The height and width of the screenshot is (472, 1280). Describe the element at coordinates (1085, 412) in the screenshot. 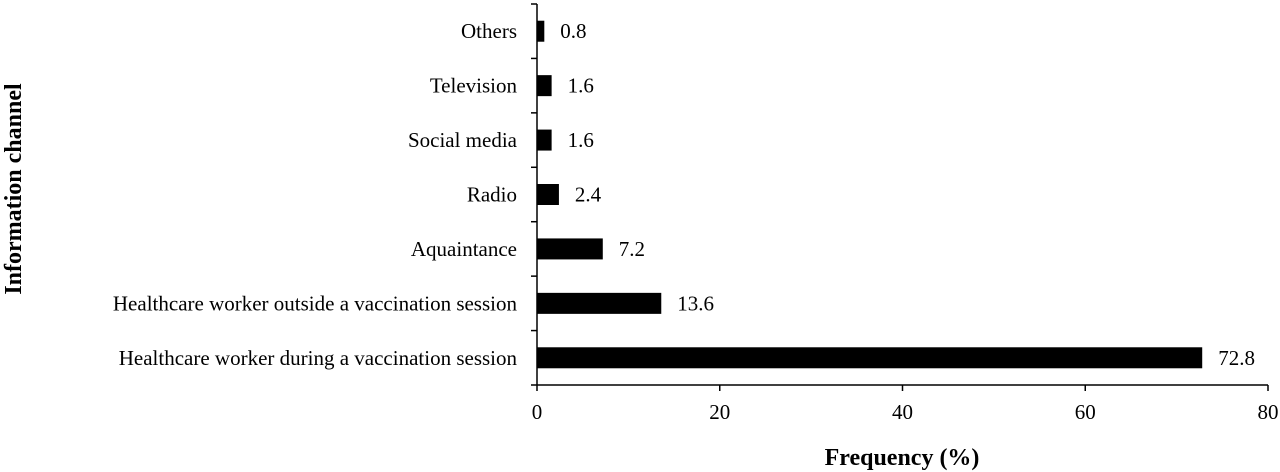

I see `x-tick-label: 60` at that location.